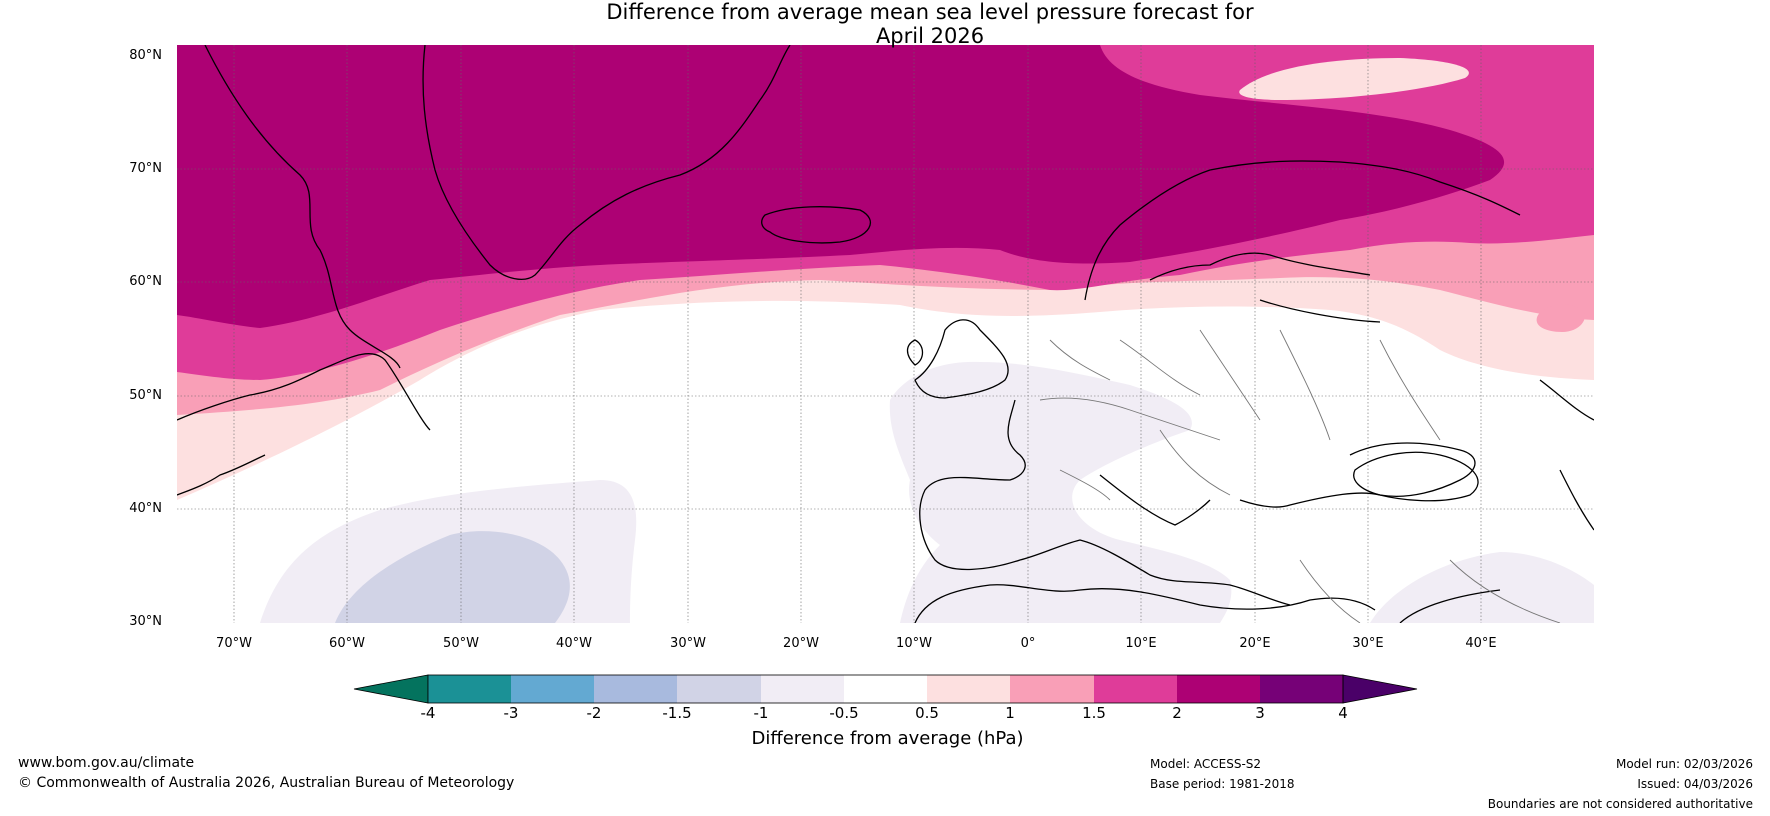 The width and height of the screenshot is (1770, 816). I want to click on coast-british-isles, so click(957, 359).